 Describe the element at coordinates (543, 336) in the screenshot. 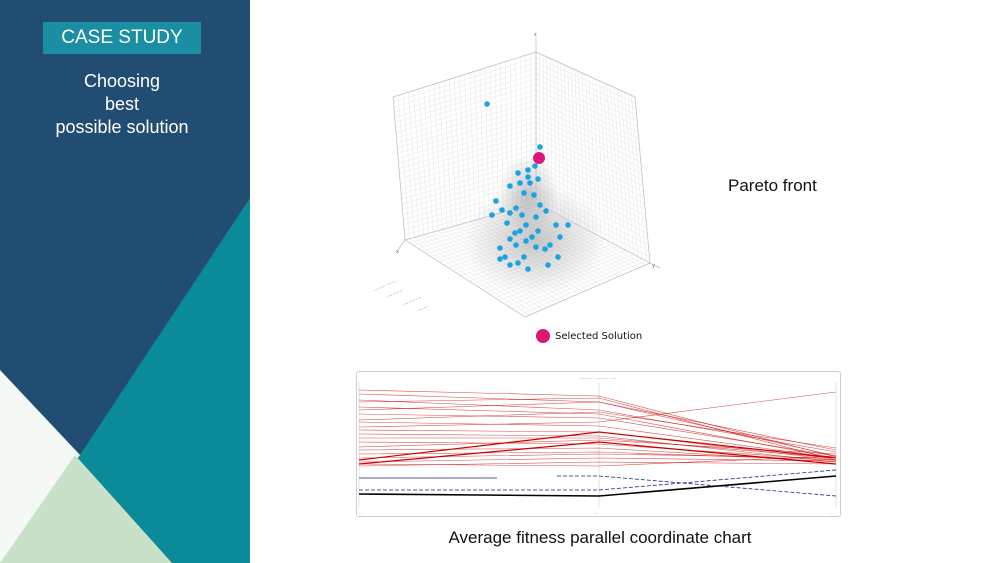

I see `selected-solution-marker` at that location.